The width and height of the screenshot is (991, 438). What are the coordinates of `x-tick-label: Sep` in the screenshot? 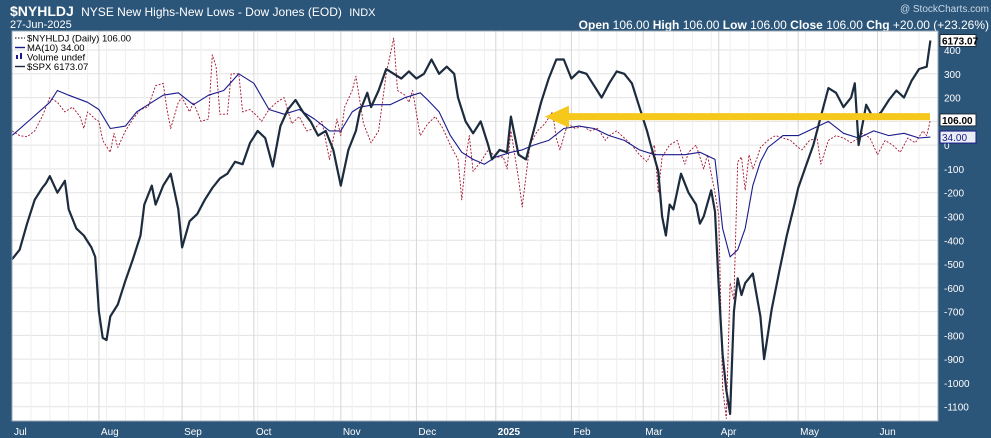 It's located at (193, 432).